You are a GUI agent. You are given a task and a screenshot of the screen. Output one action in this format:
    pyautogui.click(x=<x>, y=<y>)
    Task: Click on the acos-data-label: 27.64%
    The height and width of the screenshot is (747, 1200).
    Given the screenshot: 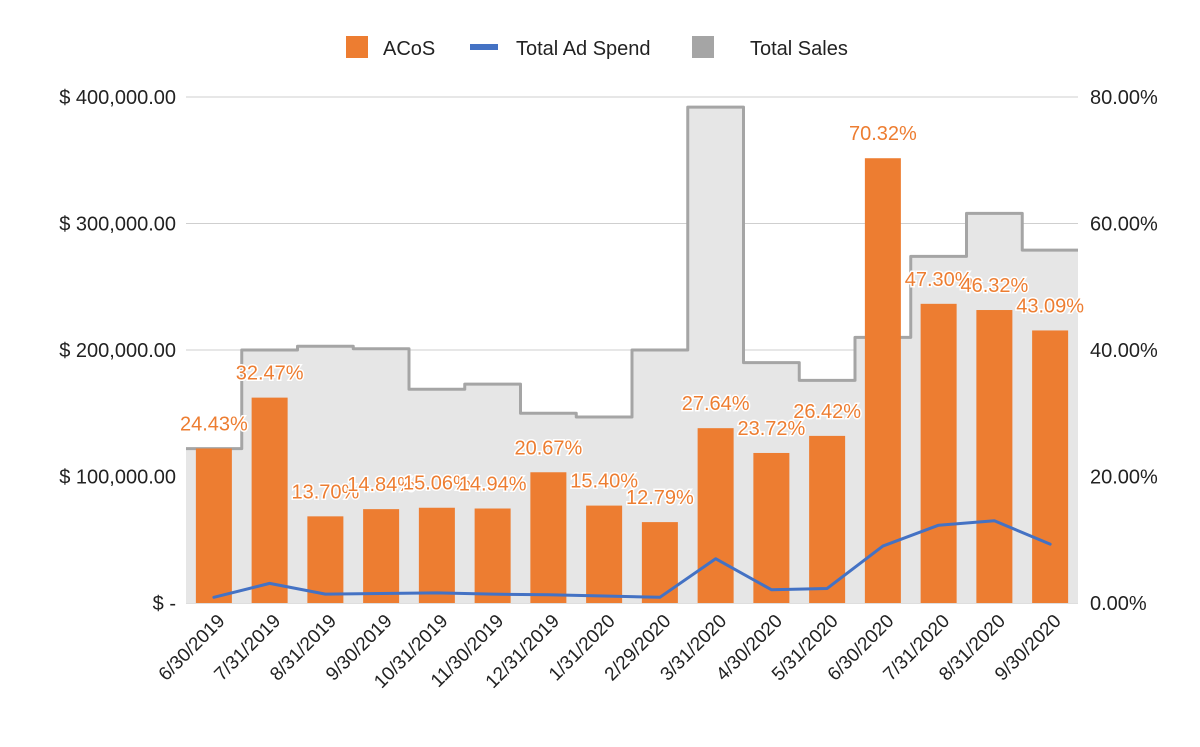 What is the action you would take?
    pyautogui.click(x=716, y=404)
    